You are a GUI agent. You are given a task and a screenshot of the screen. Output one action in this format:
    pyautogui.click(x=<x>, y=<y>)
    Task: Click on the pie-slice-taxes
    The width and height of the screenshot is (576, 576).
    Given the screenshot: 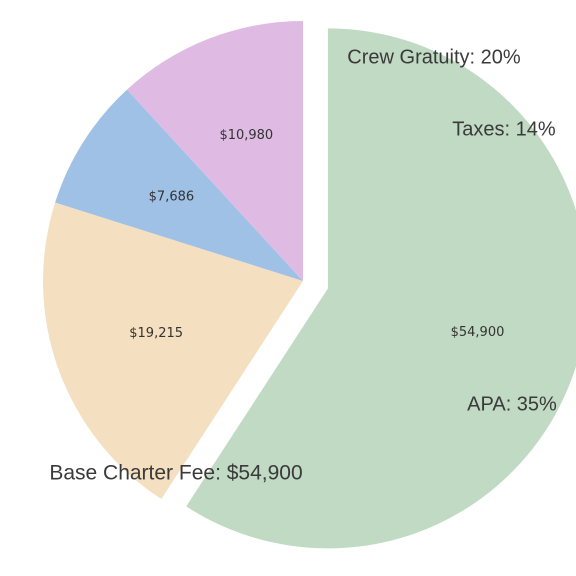 What is the action you would take?
    pyautogui.click(x=179, y=185)
    